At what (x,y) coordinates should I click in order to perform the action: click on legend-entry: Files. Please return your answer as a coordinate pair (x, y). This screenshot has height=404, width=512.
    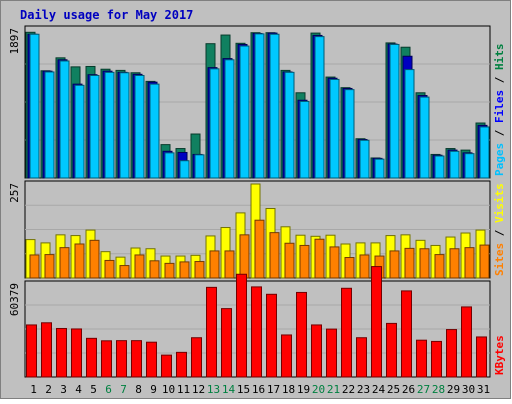
    Looking at the image, I should click on (499, 106).